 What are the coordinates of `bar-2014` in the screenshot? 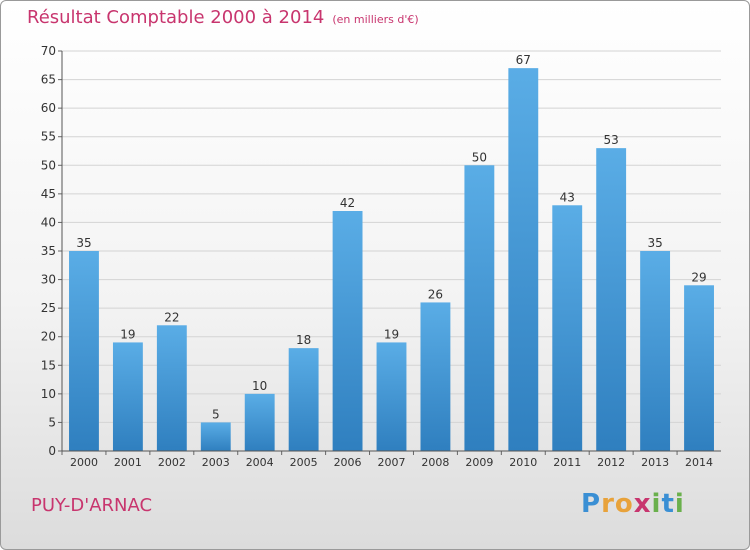 It's located at (699, 368).